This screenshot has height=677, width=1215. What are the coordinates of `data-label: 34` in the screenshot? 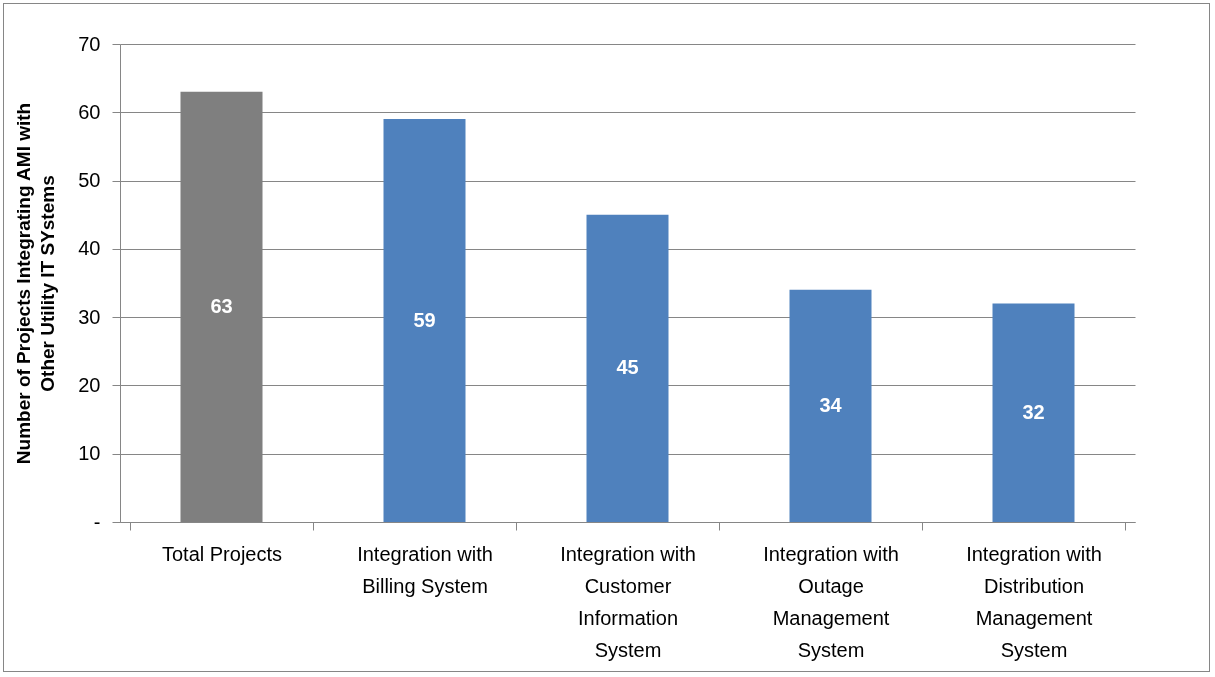 It's located at (831, 404).